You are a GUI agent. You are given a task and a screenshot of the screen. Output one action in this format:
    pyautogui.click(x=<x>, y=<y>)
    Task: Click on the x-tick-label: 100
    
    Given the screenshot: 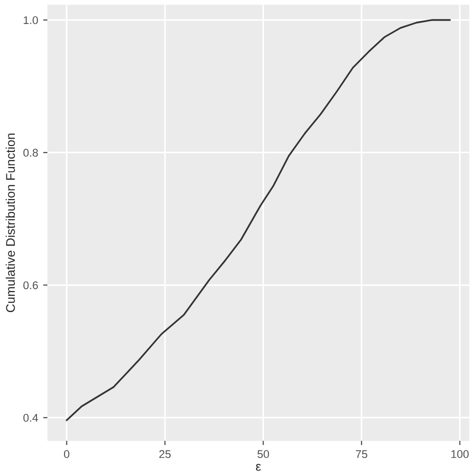 What is the action you would take?
    pyautogui.click(x=460, y=454)
    